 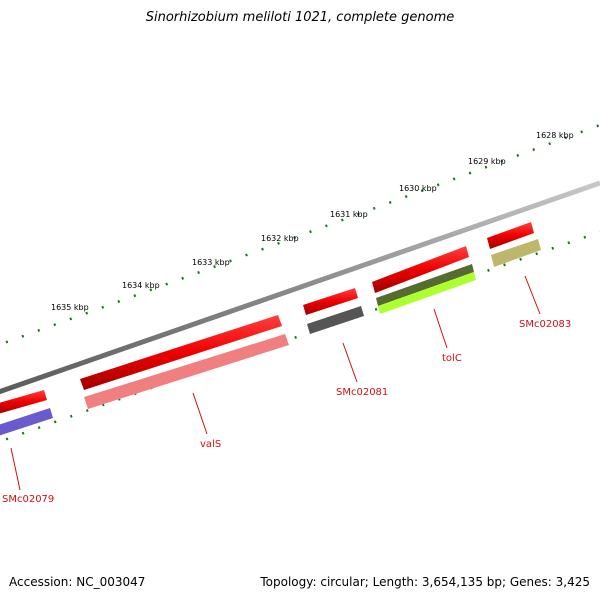 I want to click on gene-vals-cds, so click(x=186, y=371).